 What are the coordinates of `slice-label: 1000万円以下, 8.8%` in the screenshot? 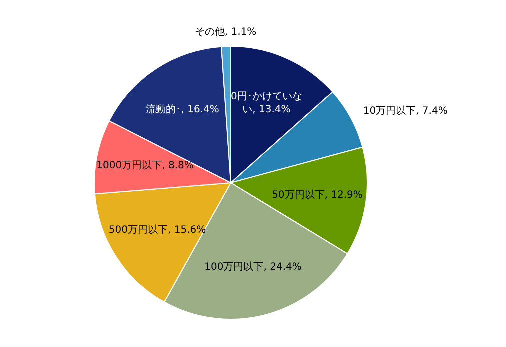 It's located at (145, 166).